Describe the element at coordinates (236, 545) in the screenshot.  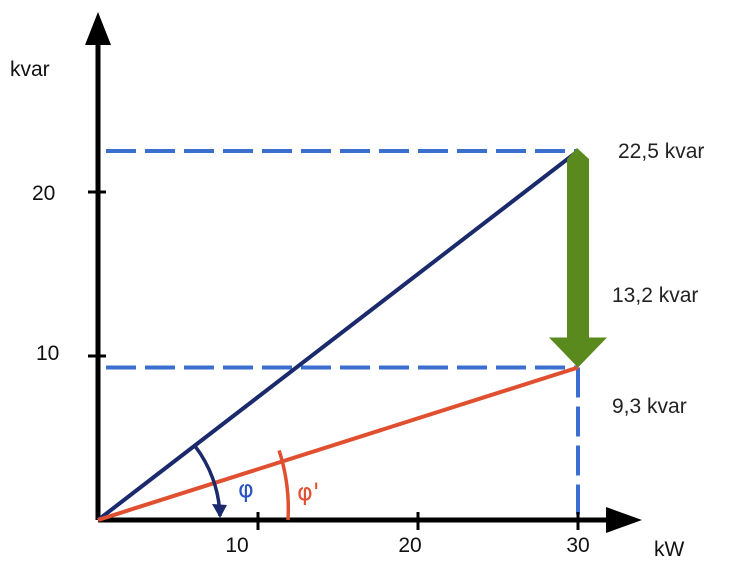
I see `x-tick-label-10: 10` at that location.